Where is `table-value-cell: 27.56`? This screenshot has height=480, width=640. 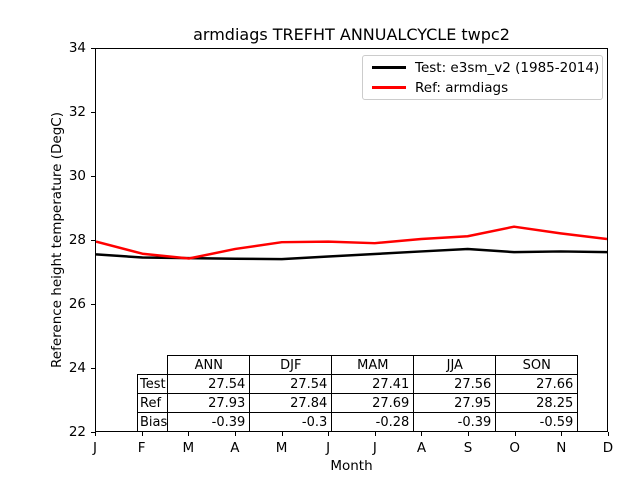 table-value-cell: 27.56 is located at coordinates (455, 384).